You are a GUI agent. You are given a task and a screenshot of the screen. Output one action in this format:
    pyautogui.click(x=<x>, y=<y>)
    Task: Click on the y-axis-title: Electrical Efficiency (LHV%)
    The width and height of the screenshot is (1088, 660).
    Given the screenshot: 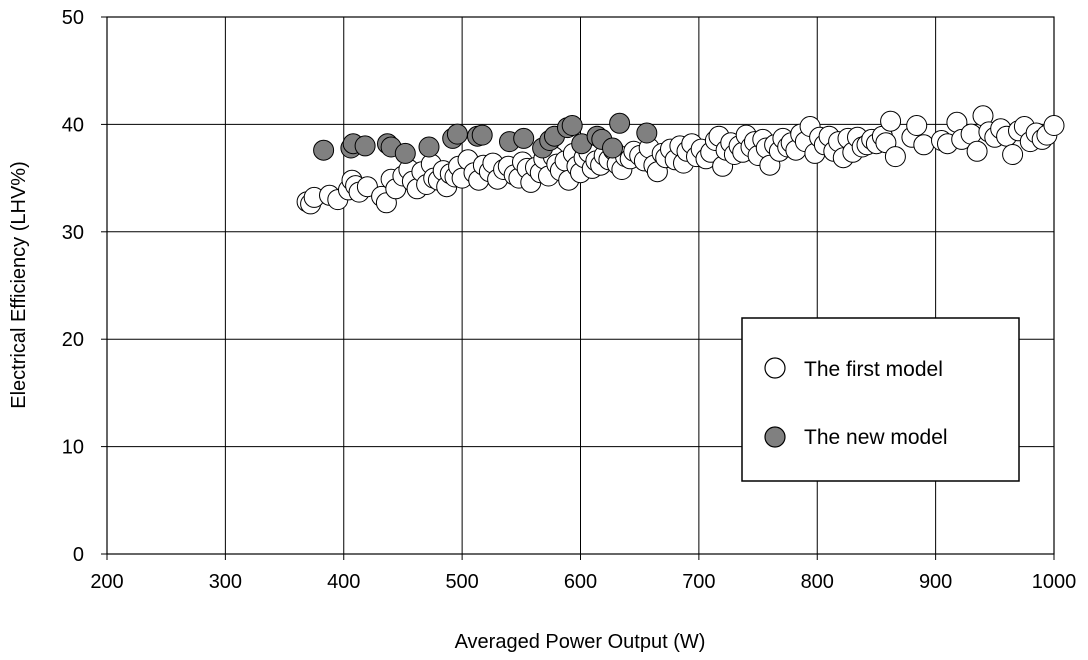 What is the action you would take?
    pyautogui.click(x=19, y=284)
    